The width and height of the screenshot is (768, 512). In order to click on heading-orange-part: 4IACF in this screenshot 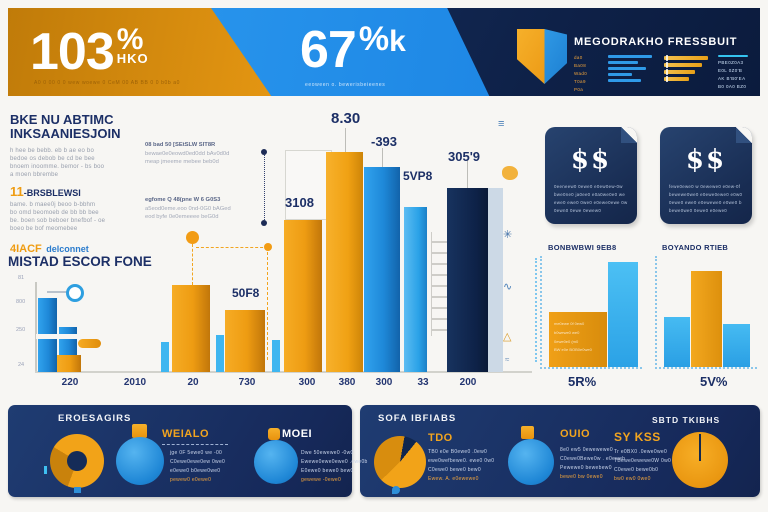, I will do `click(26, 249)`.